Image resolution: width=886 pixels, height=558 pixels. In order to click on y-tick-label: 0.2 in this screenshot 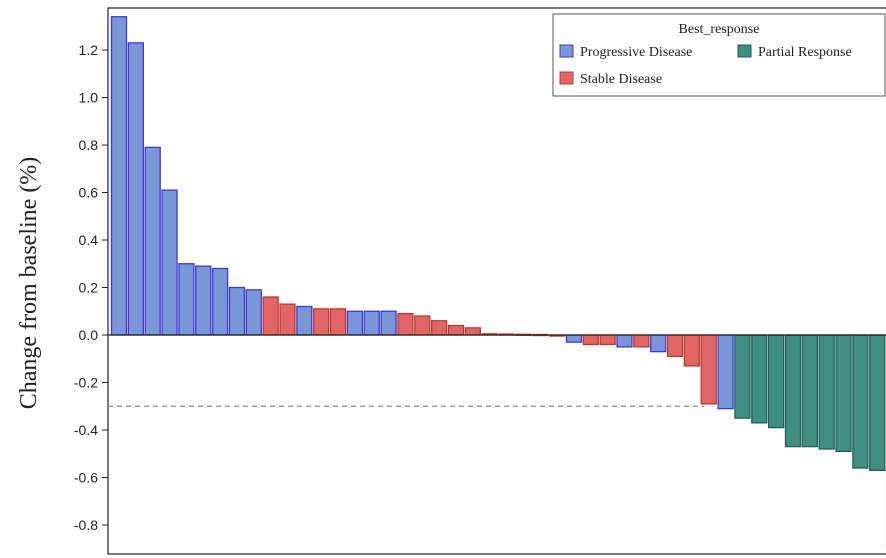, I will do `click(89, 288)`.